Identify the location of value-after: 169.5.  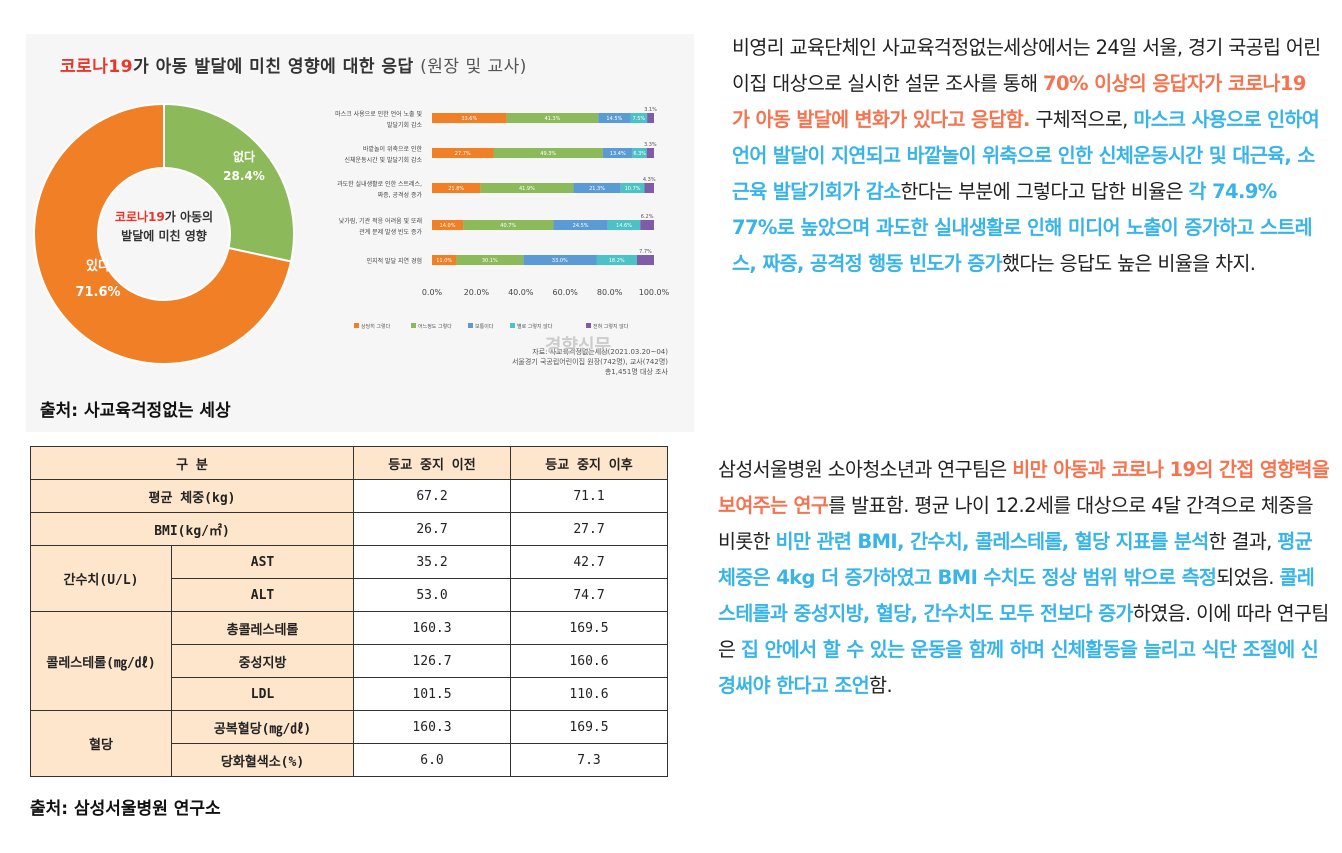
(589, 727).